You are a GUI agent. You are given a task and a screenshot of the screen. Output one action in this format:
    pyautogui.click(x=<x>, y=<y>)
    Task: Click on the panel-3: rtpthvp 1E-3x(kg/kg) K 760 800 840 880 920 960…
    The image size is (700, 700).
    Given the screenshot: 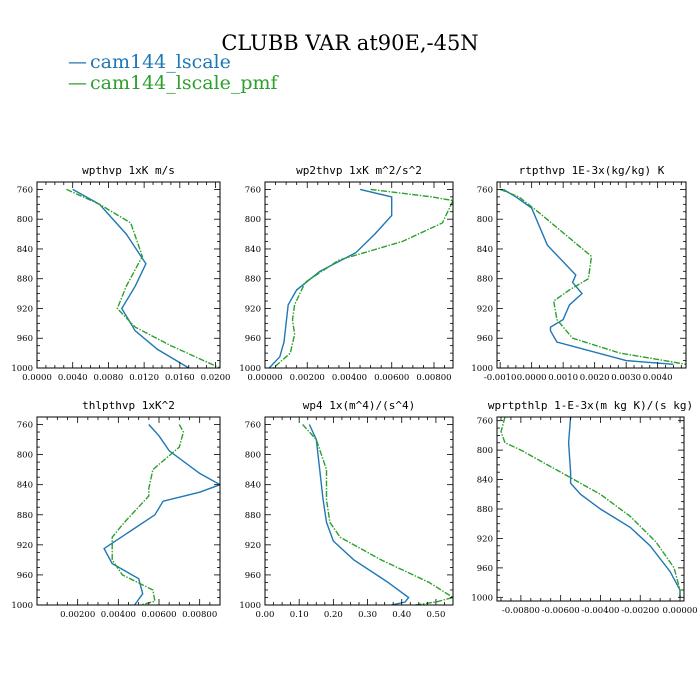 What is the action you would take?
    pyautogui.click(x=579, y=273)
    